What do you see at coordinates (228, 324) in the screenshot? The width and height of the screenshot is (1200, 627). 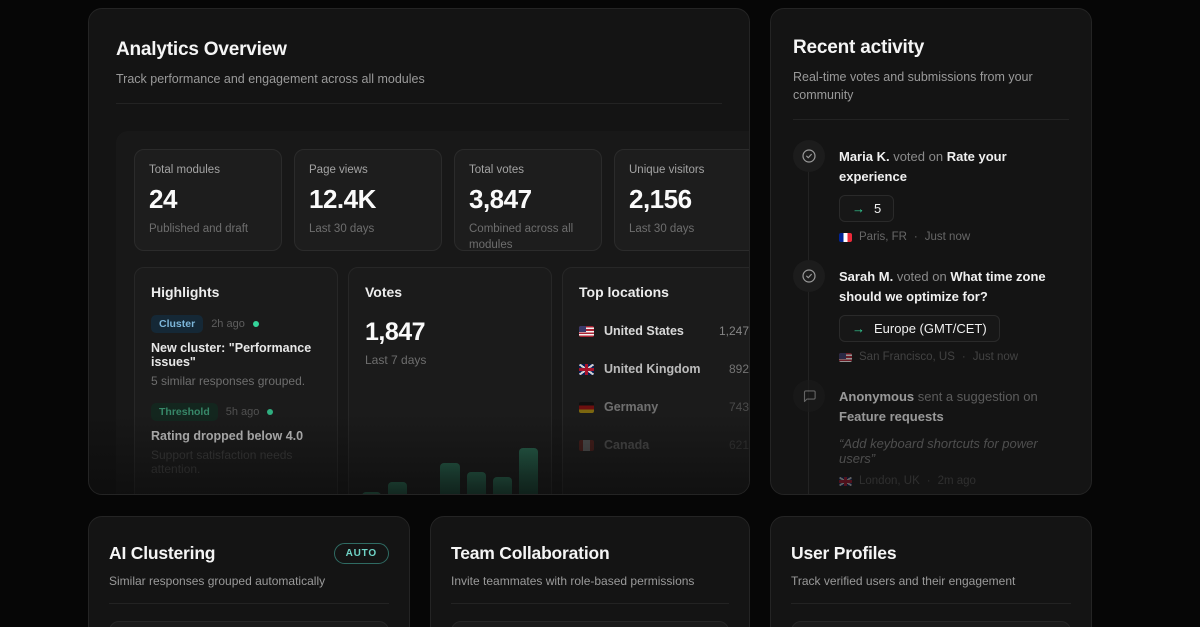 I see `highlight-time: 2h ago` at bounding box center [228, 324].